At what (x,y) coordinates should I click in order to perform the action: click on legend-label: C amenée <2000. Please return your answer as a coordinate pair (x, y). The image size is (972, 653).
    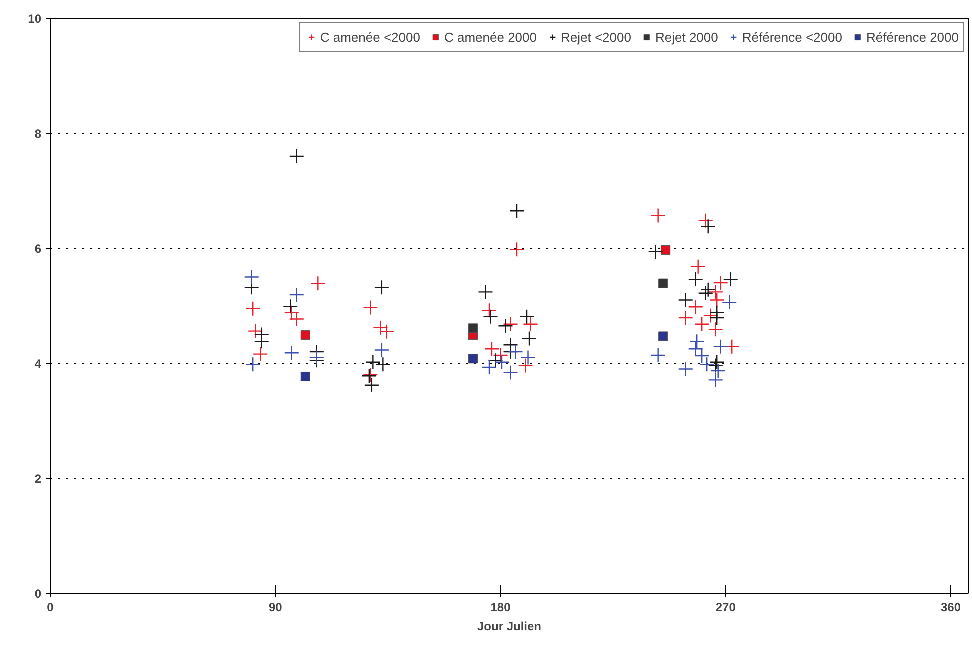
    Looking at the image, I should click on (370, 37).